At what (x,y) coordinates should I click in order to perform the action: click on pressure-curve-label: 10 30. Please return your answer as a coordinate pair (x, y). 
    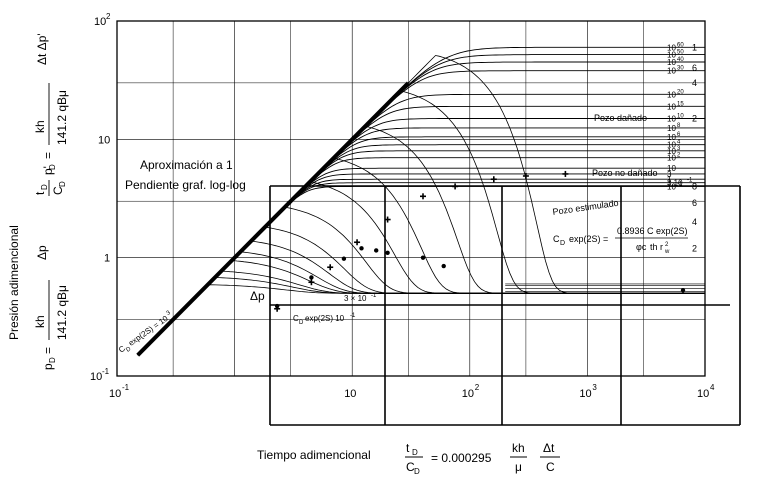
    Looking at the image, I should click on (675, 71).